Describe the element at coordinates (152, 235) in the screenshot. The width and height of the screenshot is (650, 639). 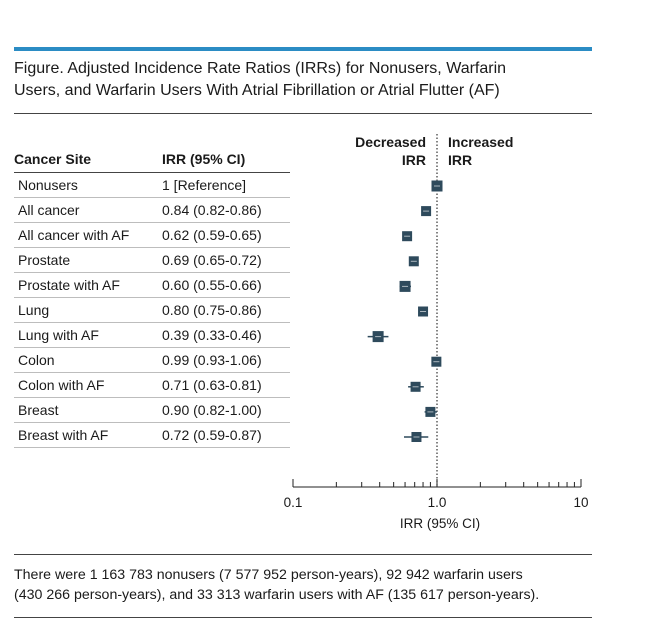
I see `table-row: All cancer with AF 0.62 (0.59-0.65)` at that location.